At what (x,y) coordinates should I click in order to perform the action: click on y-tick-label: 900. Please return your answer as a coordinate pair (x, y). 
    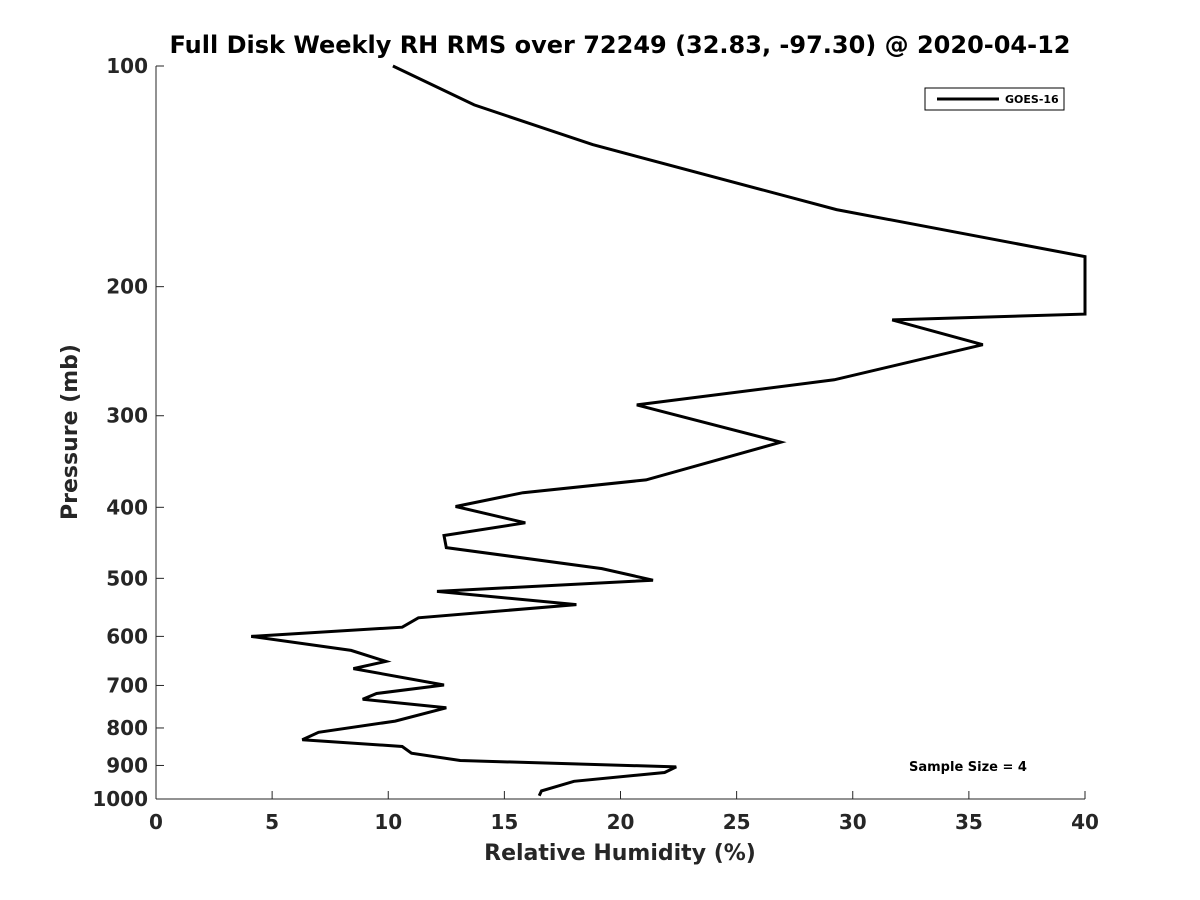
    Looking at the image, I should click on (127, 765).